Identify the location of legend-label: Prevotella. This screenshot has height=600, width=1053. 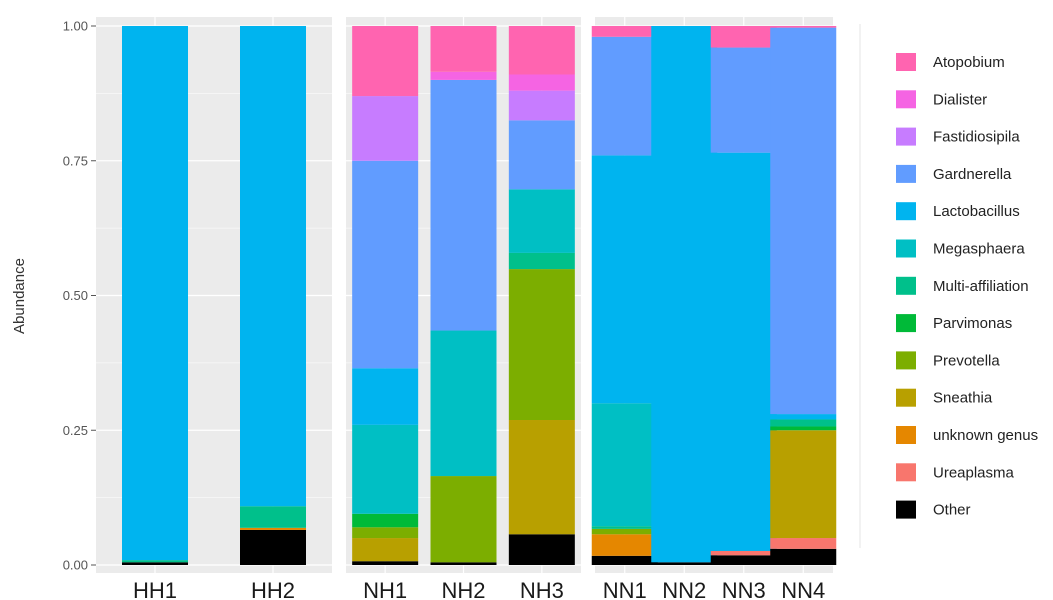
(966, 360).